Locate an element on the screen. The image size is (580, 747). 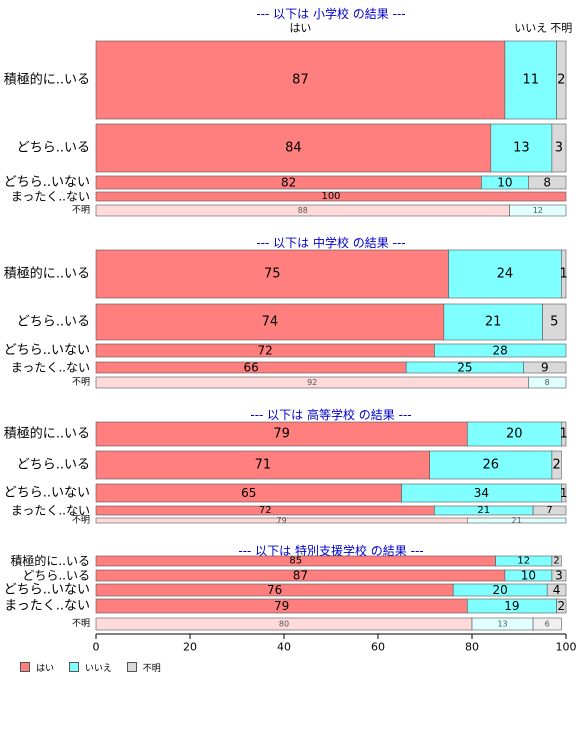
data-label: 4 is located at coordinates (557, 590).